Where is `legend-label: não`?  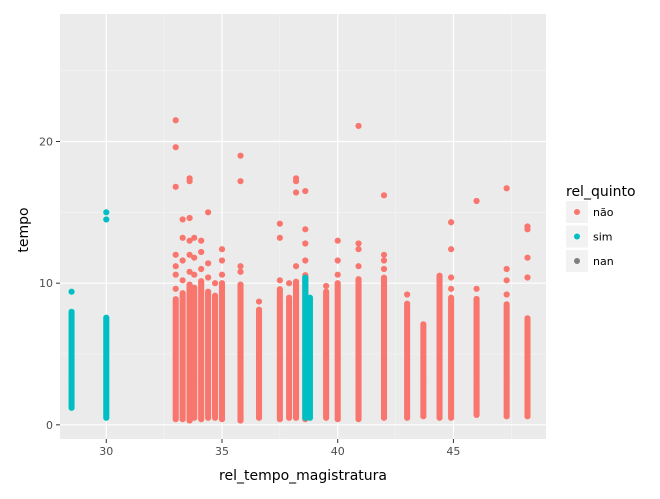
legend-label: não is located at coordinates (603, 212).